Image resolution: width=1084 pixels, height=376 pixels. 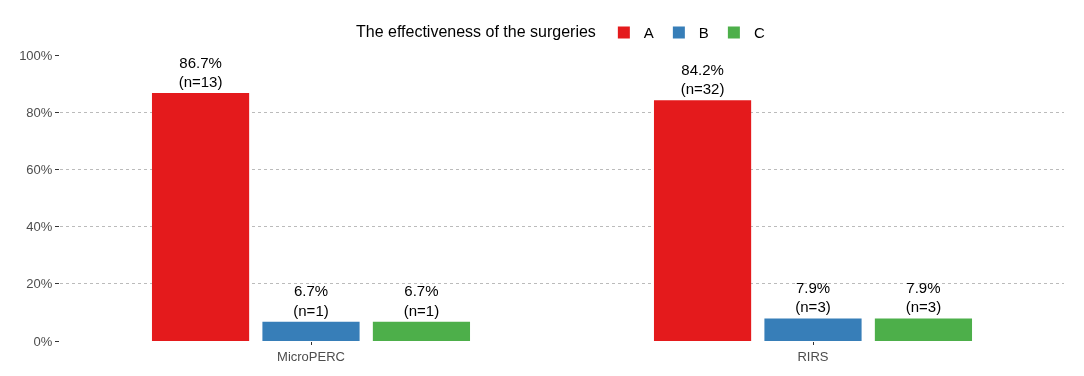 I want to click on y-tick-label: 20%, so click(x=39, y=284).